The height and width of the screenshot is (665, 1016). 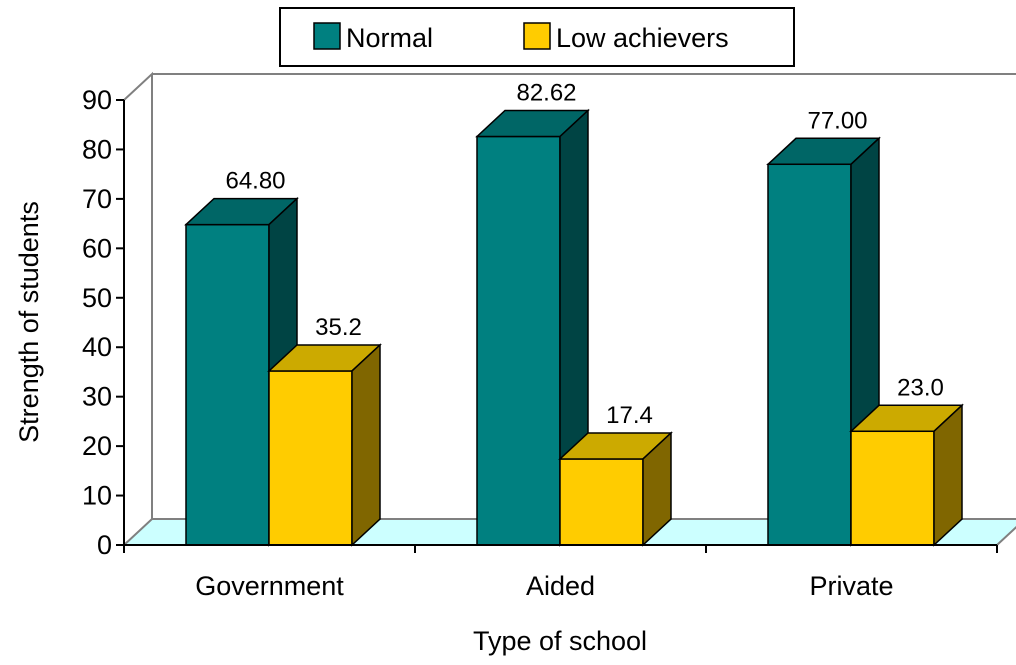 What do you see at coordinates (97, 397) in the screenshot?
I see `y-tick-label: 30` at bounding box center [97, 397].